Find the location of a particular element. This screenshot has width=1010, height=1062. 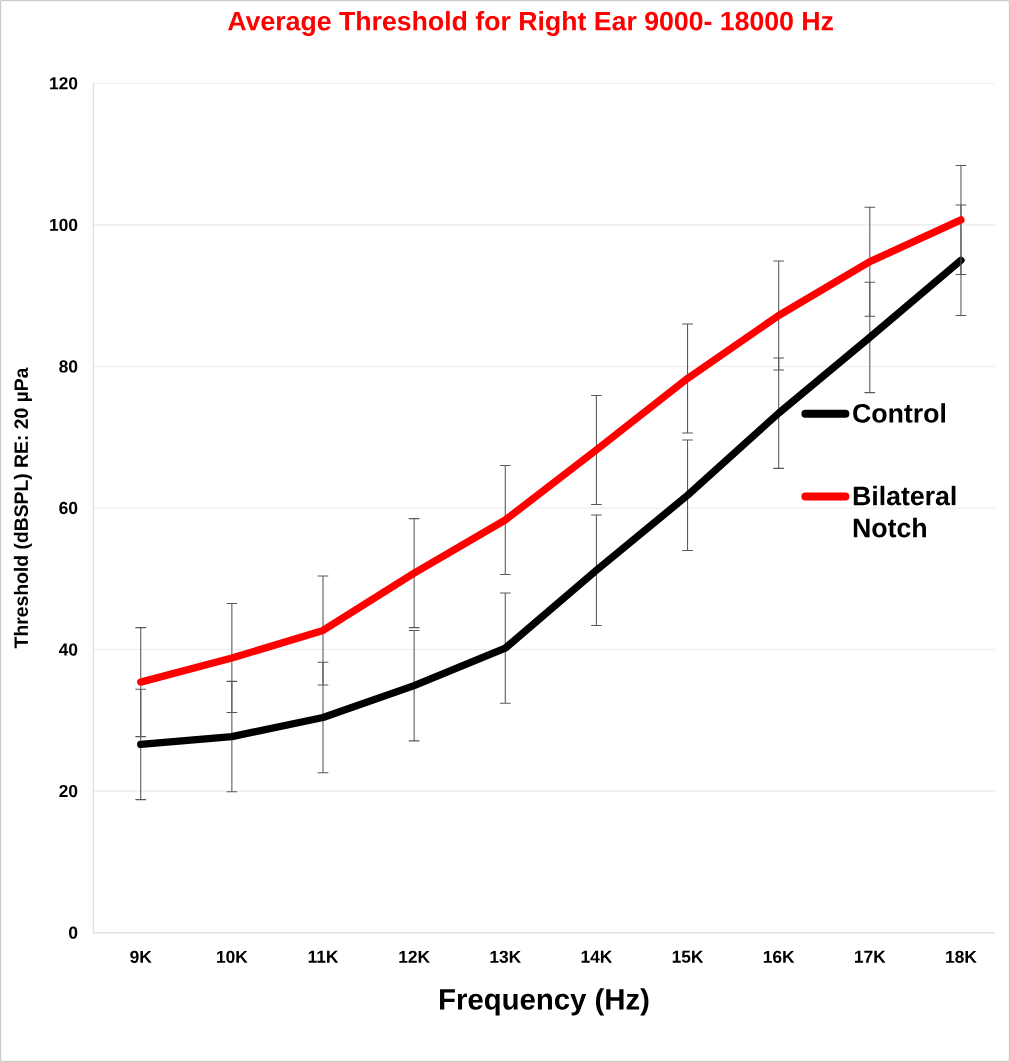

x-tick-label: 9K is located at coordinates (141, 956).